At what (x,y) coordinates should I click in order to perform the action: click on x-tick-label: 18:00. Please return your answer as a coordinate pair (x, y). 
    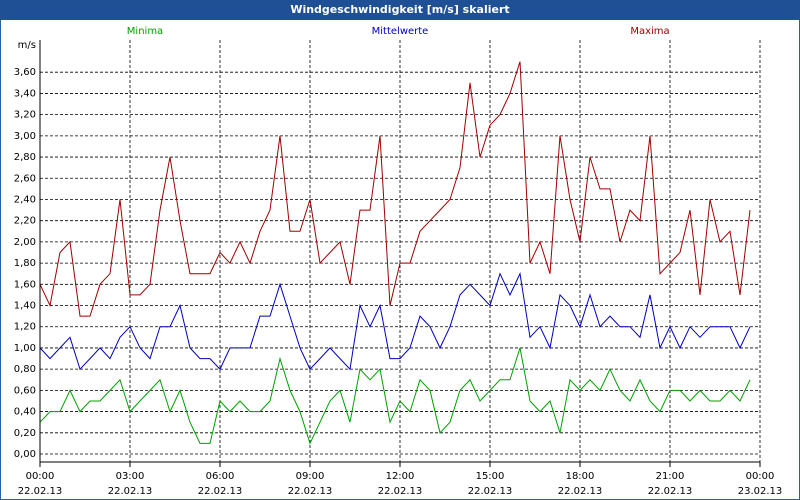
    Looking at the image, I should click on (580, 476).